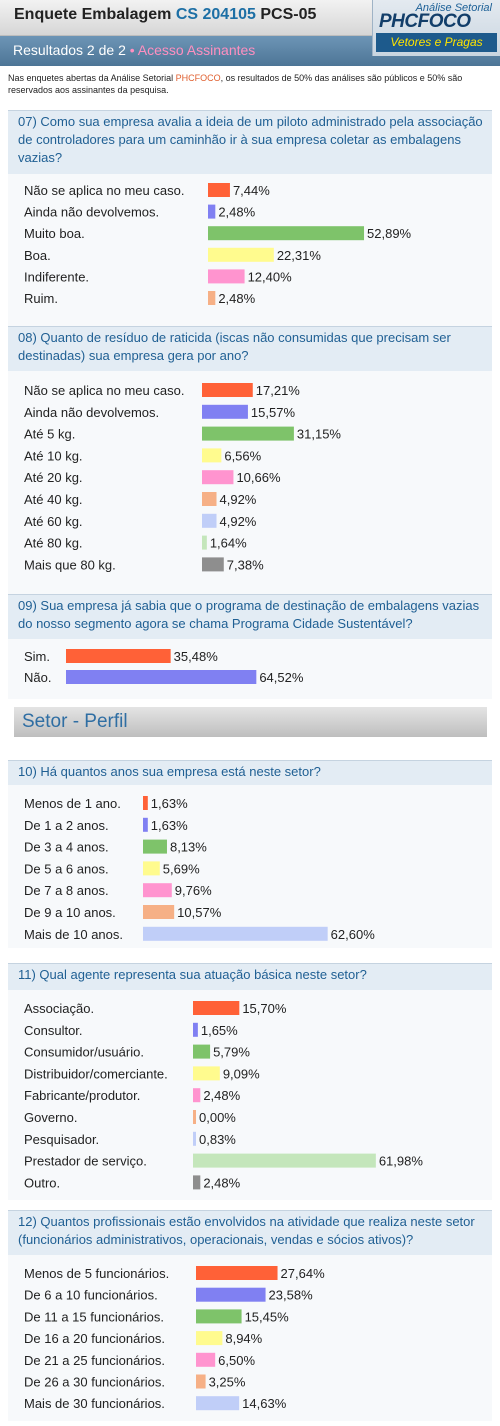 This screenshot has width=500, height=1426. What do you see at coordinates (270, 276) in the screenshot?
I see `value-label: 12,40%` at bounding box center [270, 276].